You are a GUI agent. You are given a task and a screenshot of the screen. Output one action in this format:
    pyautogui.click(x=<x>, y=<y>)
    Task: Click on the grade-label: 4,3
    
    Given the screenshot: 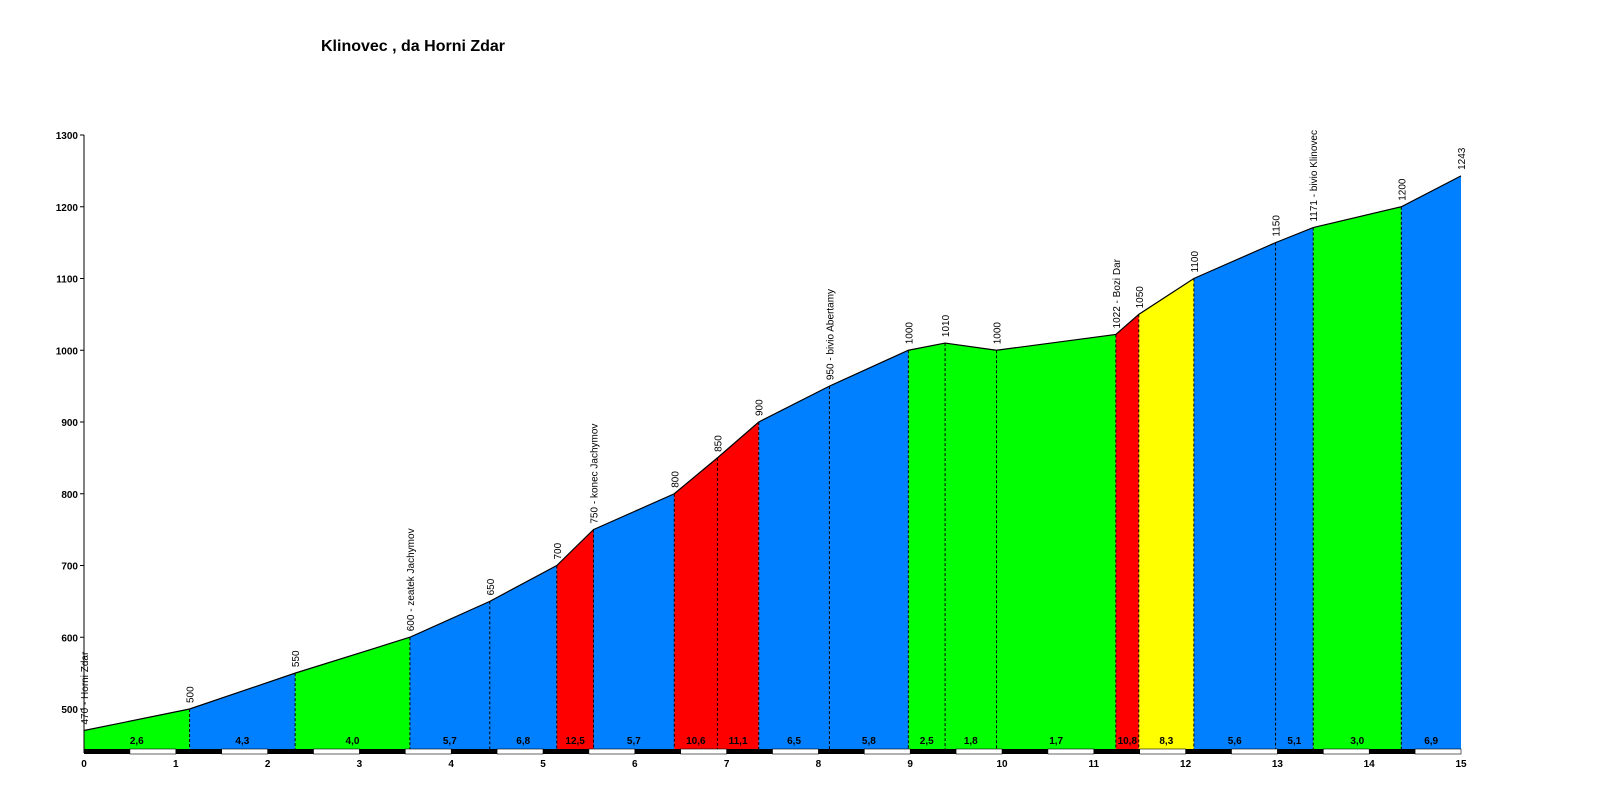 What is the action you would take?
    pyautogui.click(x=242, y=741)
    